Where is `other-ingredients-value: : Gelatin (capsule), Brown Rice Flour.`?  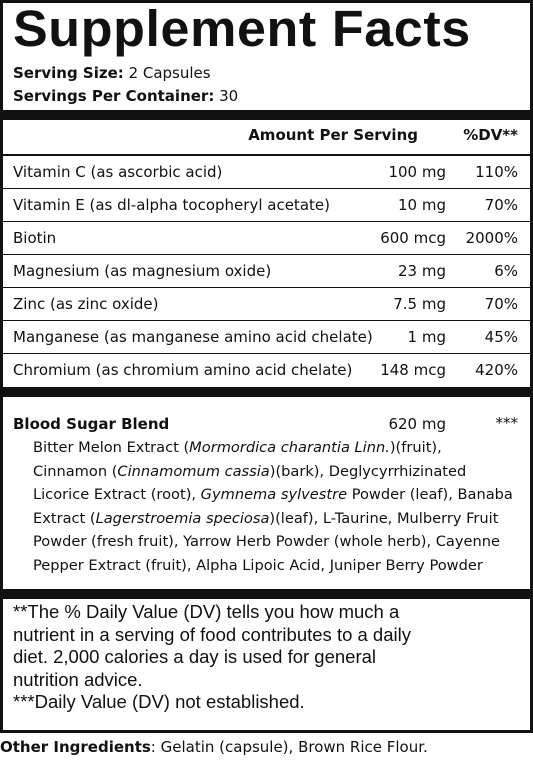
other-ingredients-value: : Gelatin (capsule), Brown Rice Flour. is located at coordinates (289, 747).